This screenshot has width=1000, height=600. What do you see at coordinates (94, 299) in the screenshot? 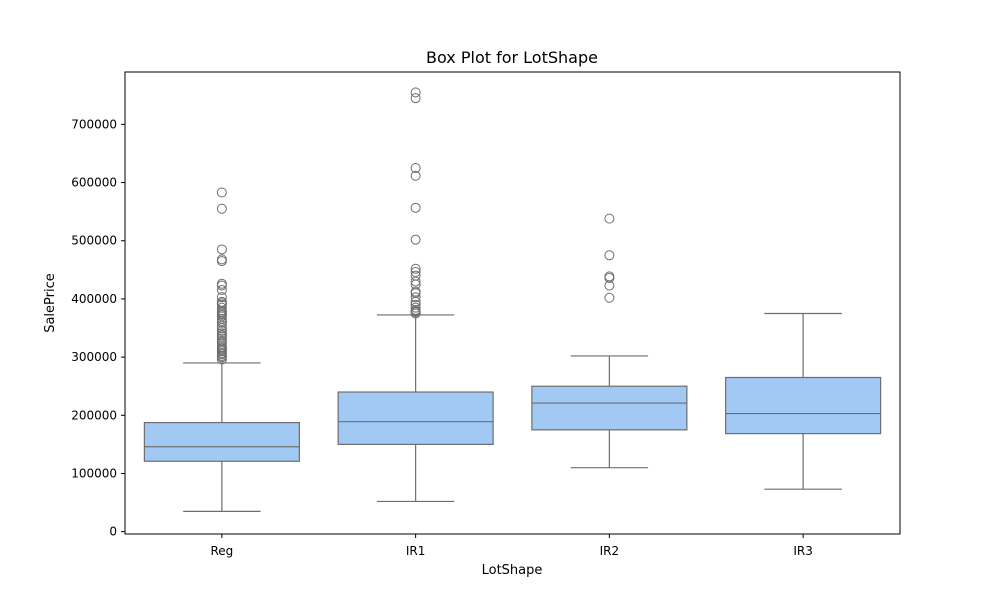
I see `y-tick-label: 400000` at bounding box center [94, 299].